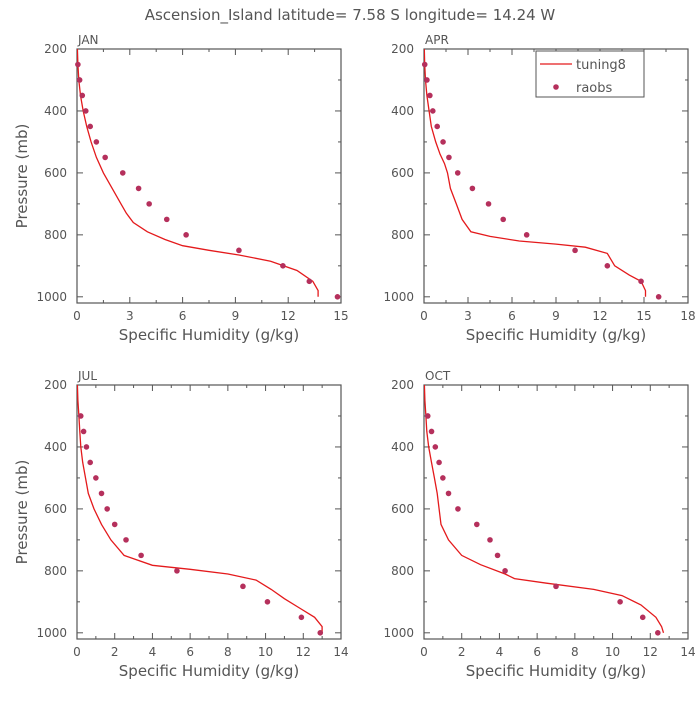 The width and height of the screenshot is (700, 704). Describe the element at coordinates (687, 316) in the screenshot. I see `x-tick-label: 18` at that location.